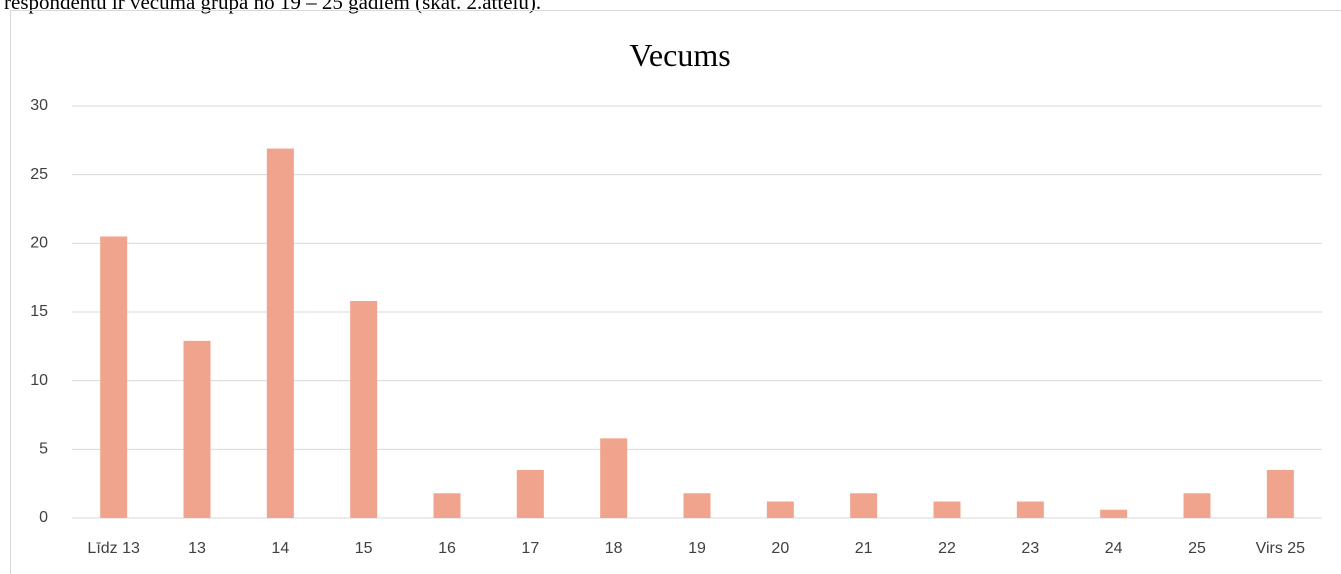  Describe the element at coordinates (530, 548) in the screenshot. I see `x-tick-label: 17` at that location.